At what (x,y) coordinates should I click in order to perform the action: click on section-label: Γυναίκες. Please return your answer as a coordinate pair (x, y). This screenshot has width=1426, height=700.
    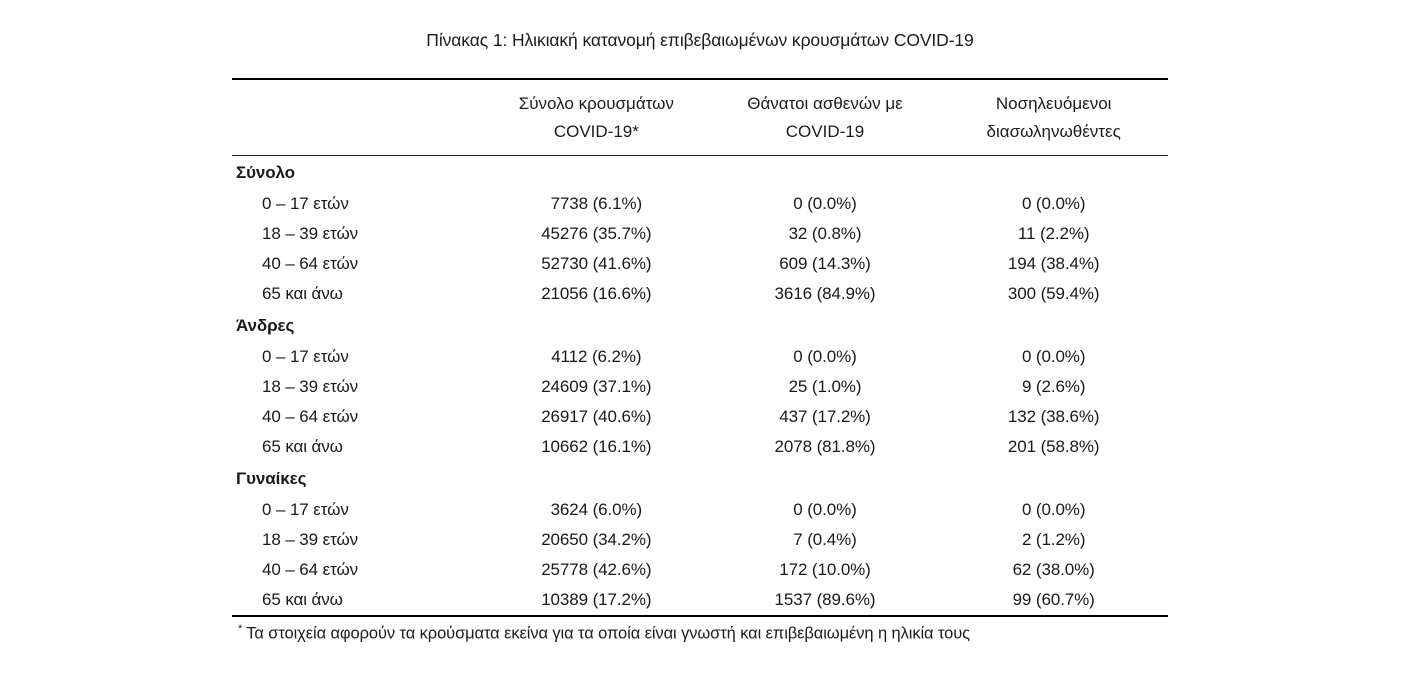
    Looking at the image, I should click on (271, 478).